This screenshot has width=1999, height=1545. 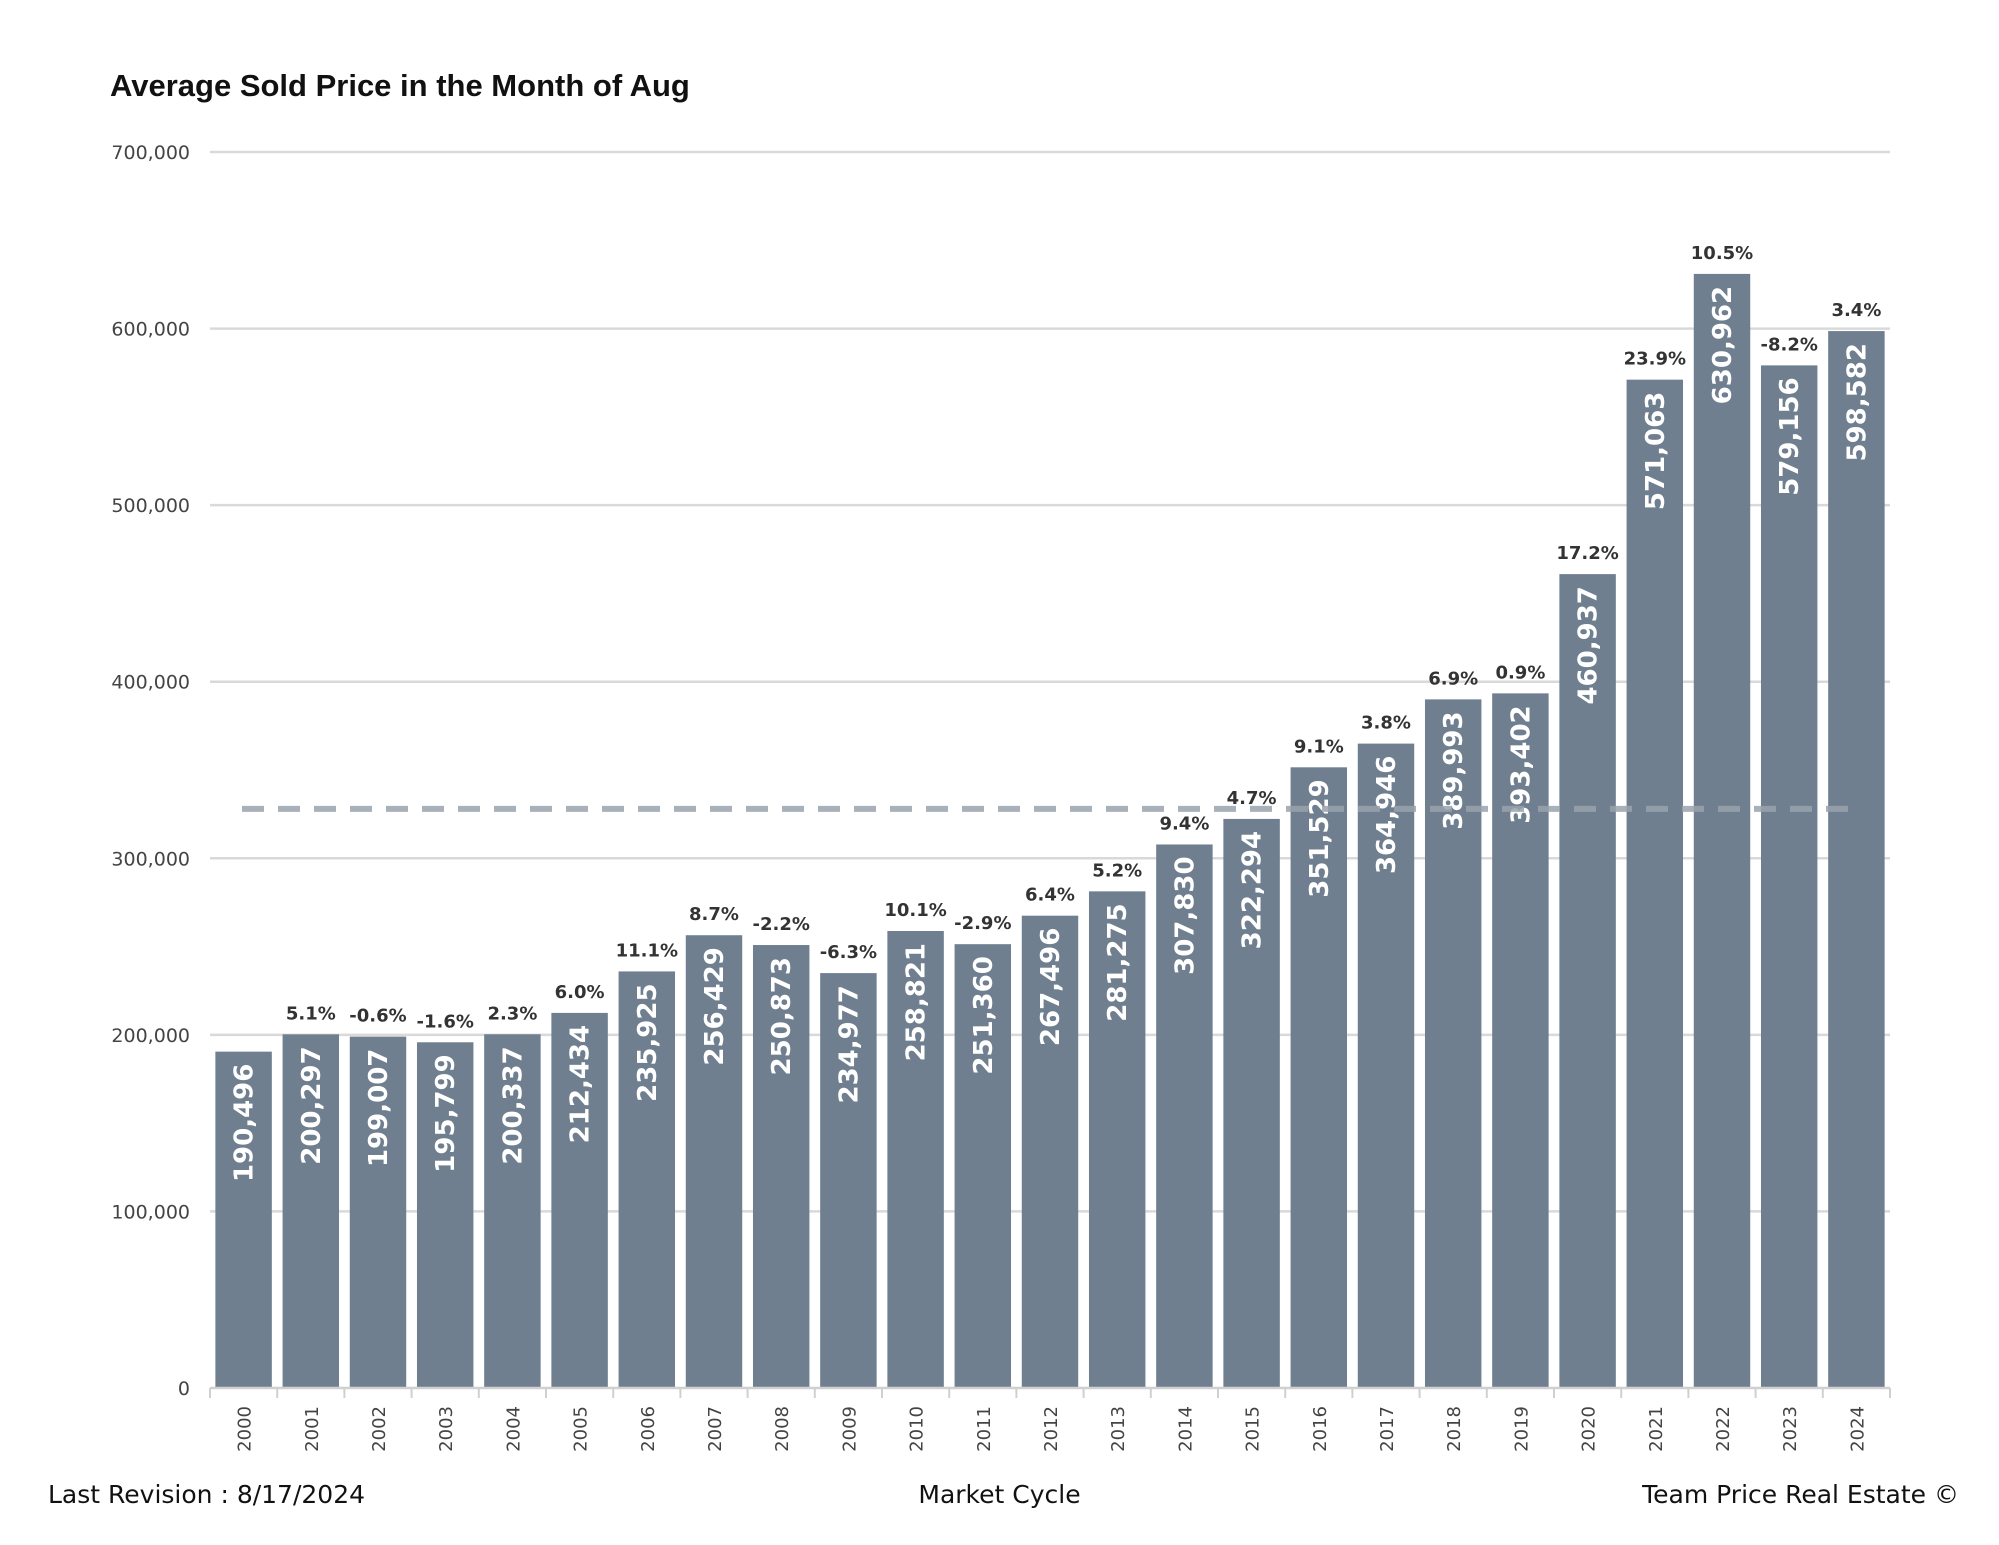 I want to click on x-tick-label: 2019, so click(x=1521, y=1429).